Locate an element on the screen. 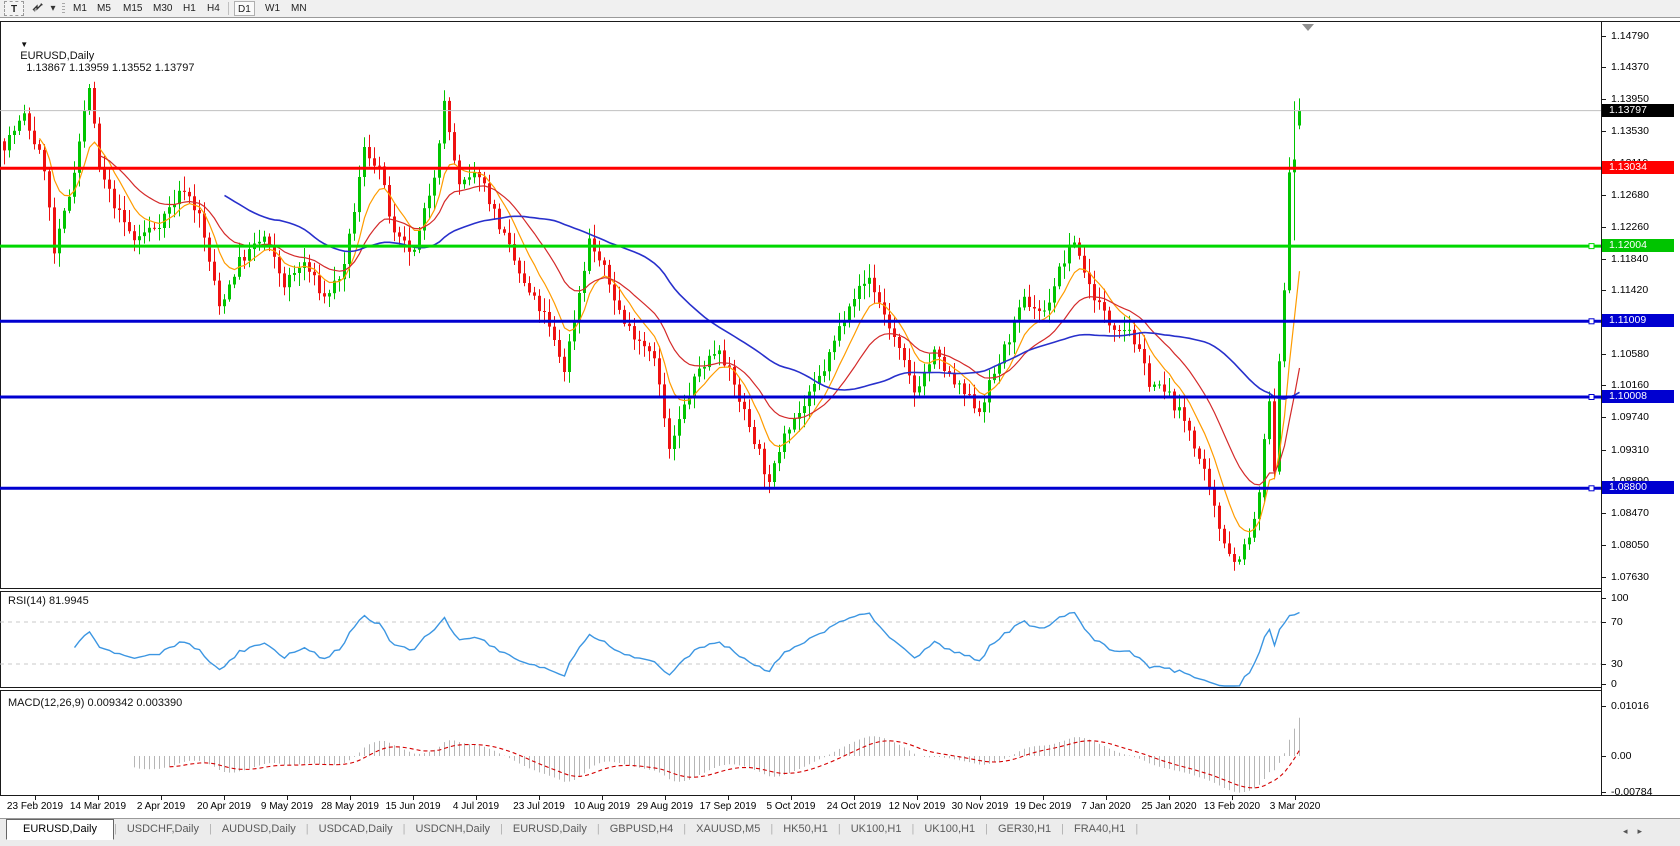 Image resolution: width=1680 pixels, height=846 pixels. chart-tab-gbpusd-h4: GBPUSD,H4 is located at coordinates (641, 829).